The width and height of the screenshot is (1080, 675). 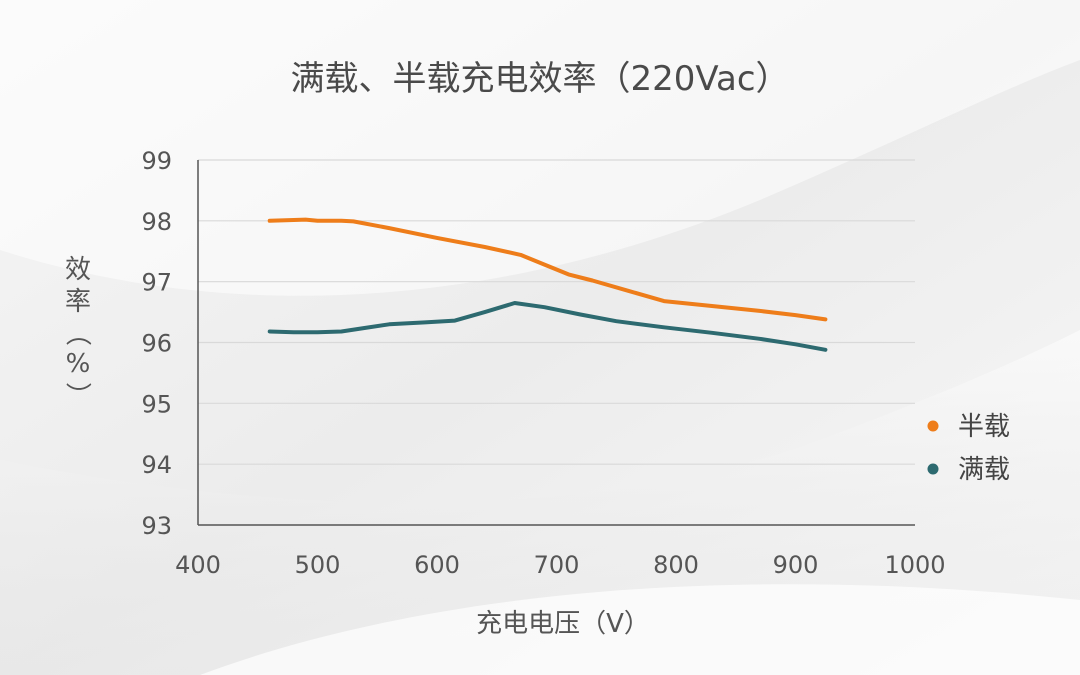 I want to click on y-axis-label-char-2: （, so click(x=77, y=333).